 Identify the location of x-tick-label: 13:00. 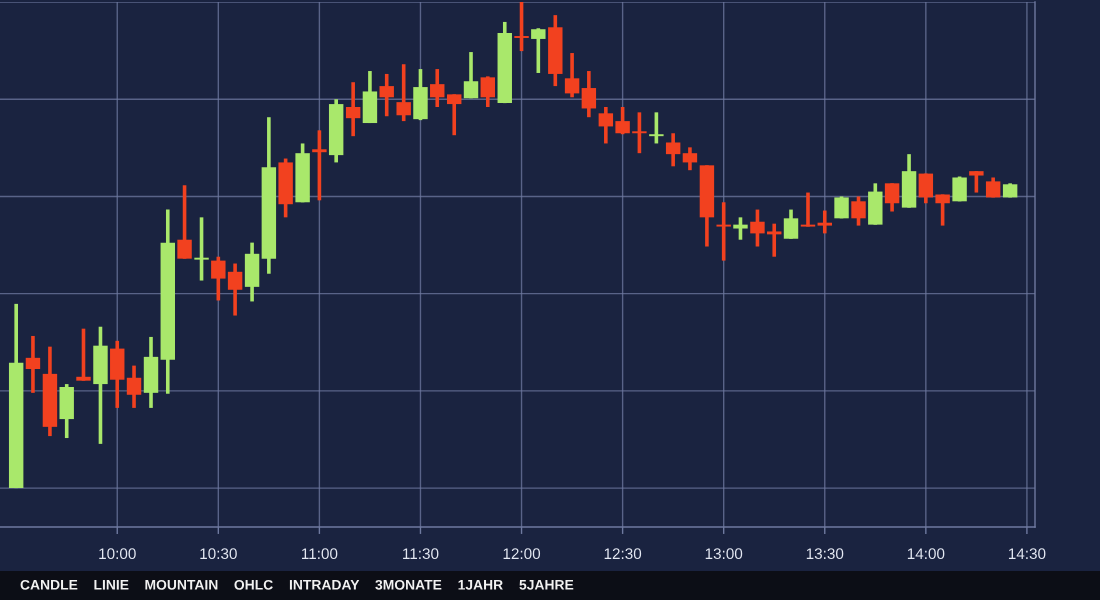
(724, 554).